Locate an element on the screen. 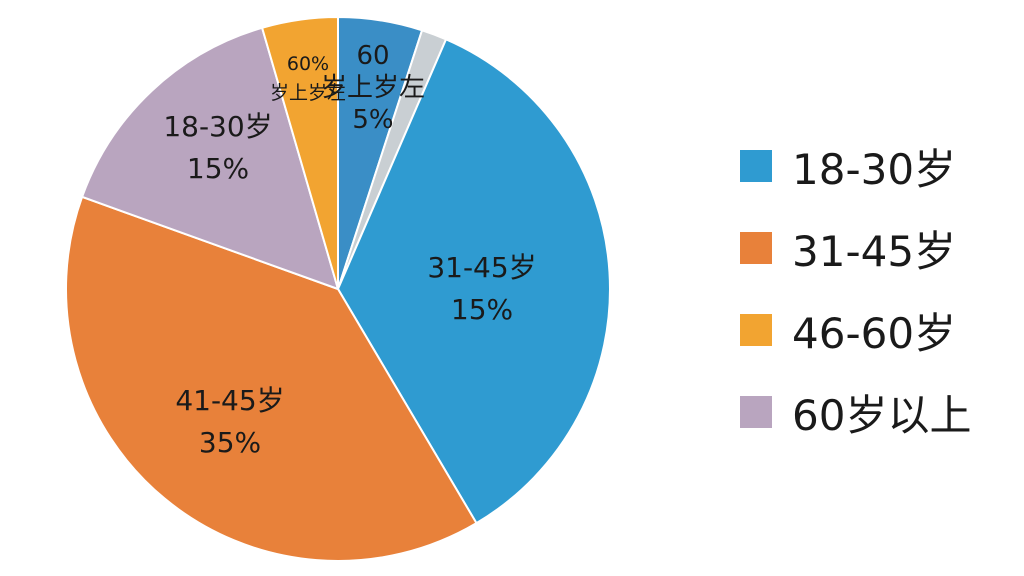  legend-label: 60岁以上 is located at coordinates (882, 415).